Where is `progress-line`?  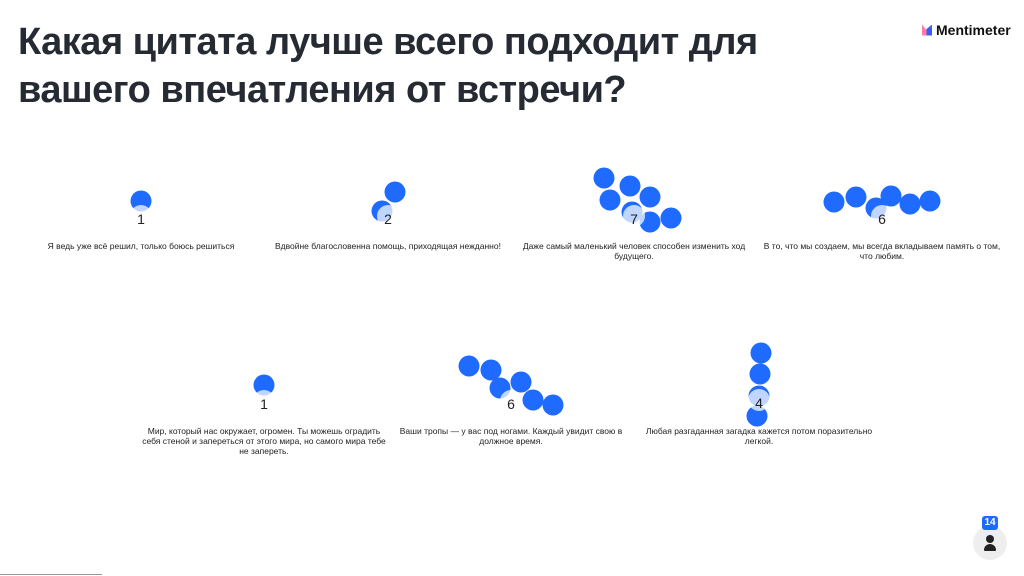 progress-line is located at coordinates (51, 574).